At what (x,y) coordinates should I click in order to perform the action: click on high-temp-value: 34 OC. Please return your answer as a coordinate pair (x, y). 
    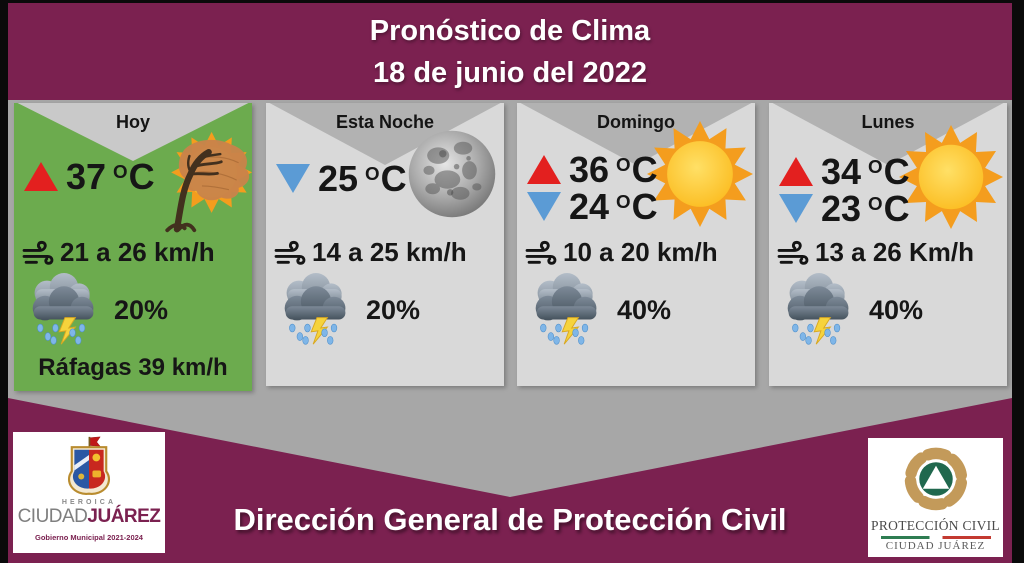
    Looking at the image, I should click on (865, 171).